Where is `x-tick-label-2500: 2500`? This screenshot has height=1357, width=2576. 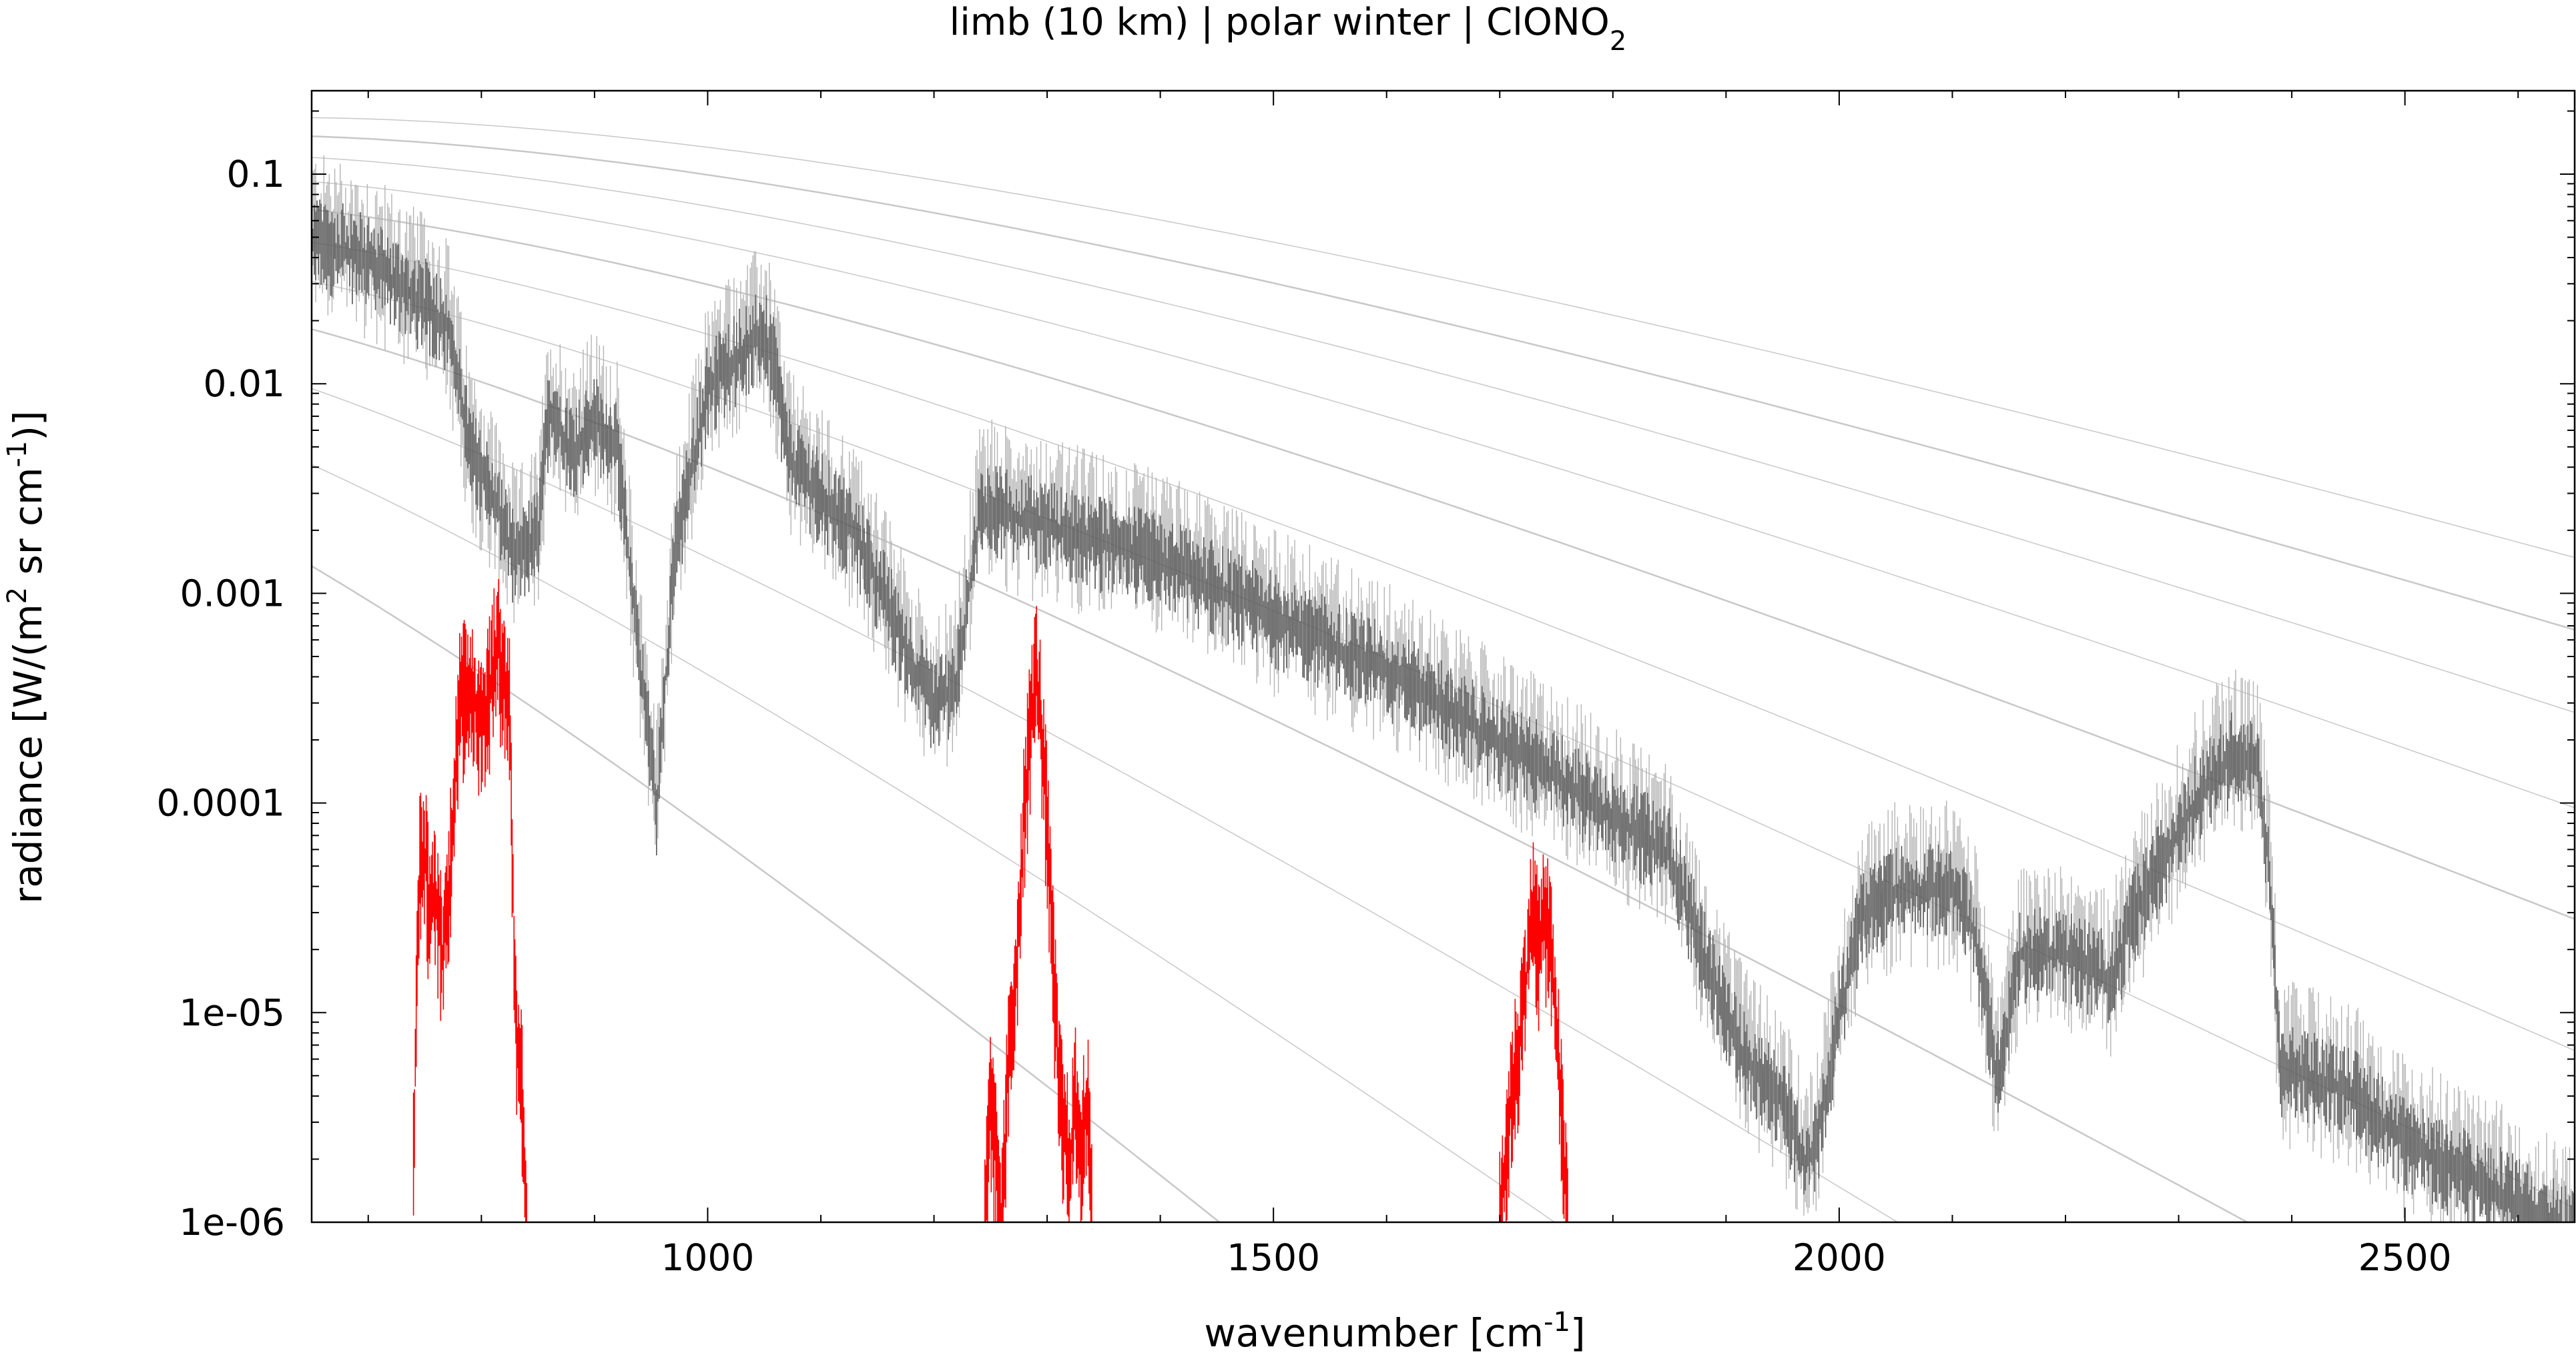
x-tick-label-2500: 2500 is located at coordinates (2405, 1257).